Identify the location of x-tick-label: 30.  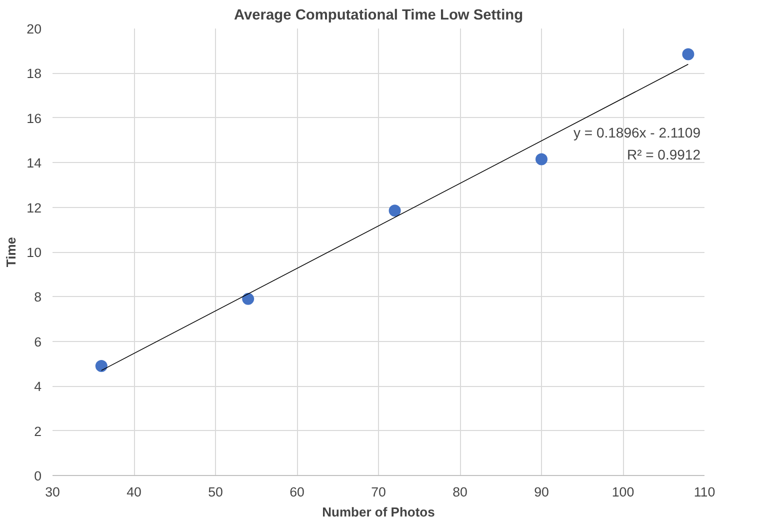
(52, 492).